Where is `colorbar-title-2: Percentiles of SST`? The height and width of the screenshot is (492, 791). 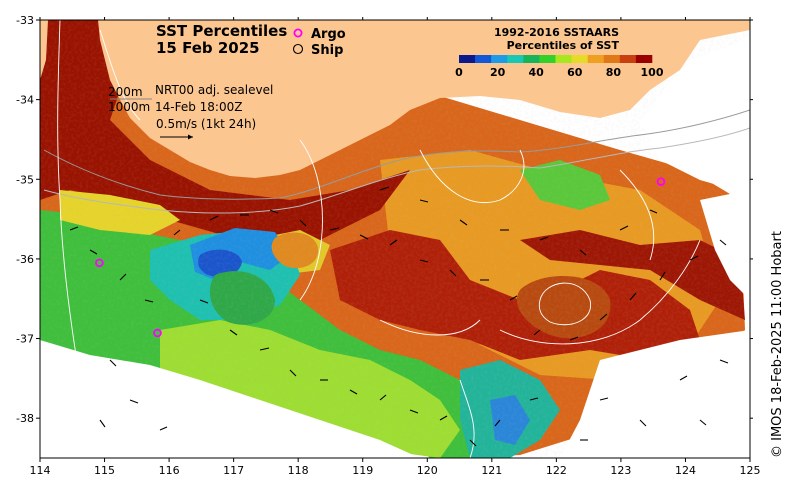
colorbar-title-2: Percentiles of SST is located at coordinates (563, 45).